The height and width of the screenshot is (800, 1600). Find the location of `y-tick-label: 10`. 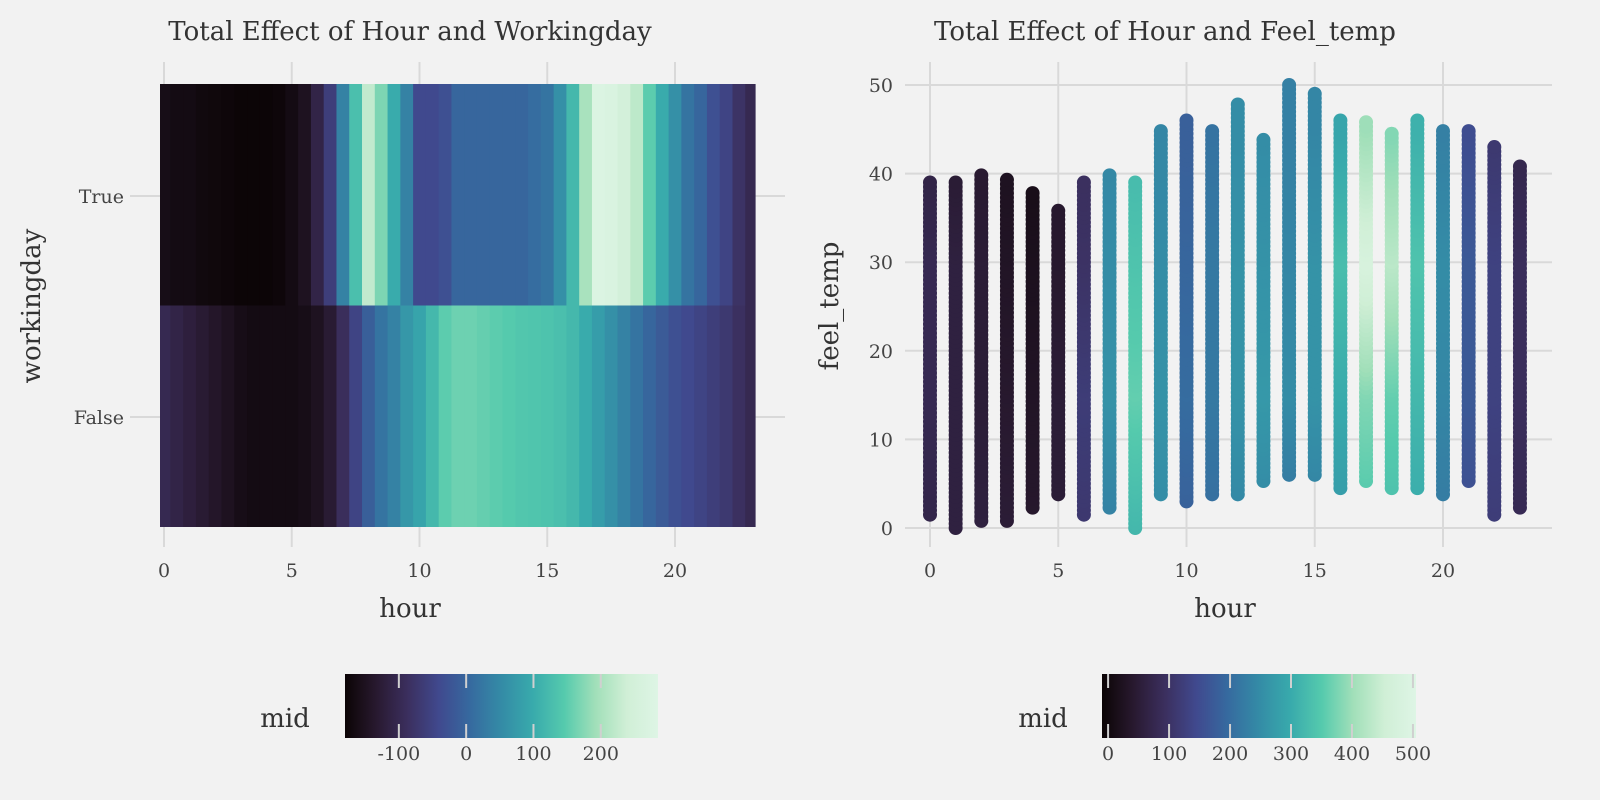

y-tick-label: 10 is located at coordinates (881, 440).